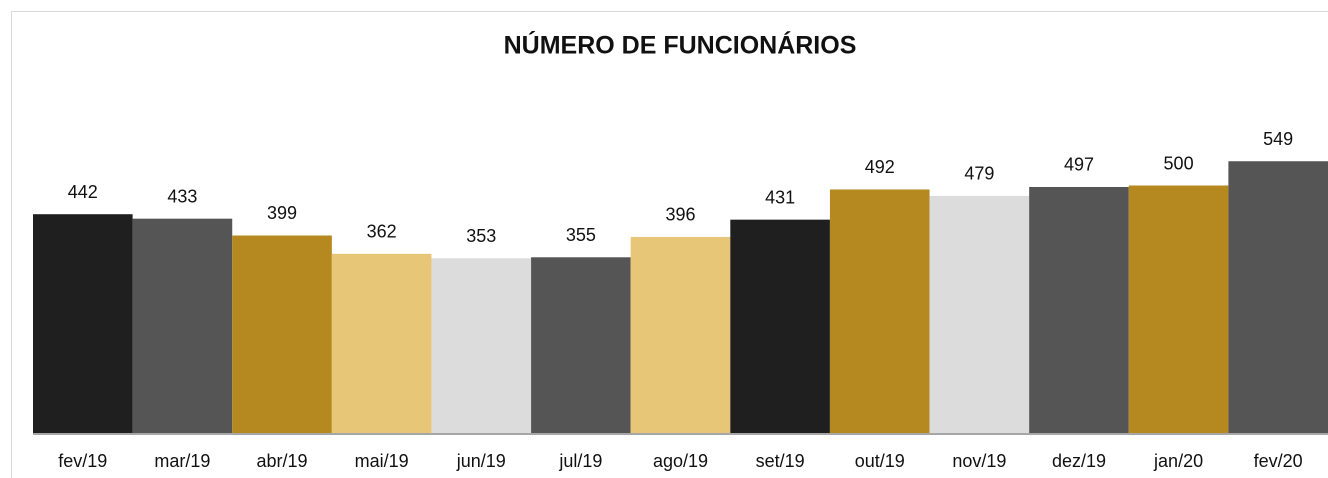 The image size is (1328, 478). Describe the element at coordinates (382, 232) in the screenshot. I see `value-label: 362` at that location.